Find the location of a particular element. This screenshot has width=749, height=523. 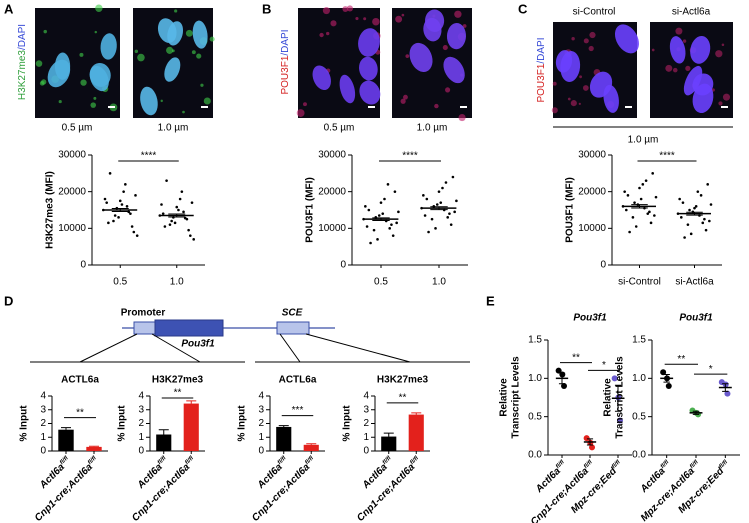

y-tick-label: 0.5 is located at coordinates (535, 416).